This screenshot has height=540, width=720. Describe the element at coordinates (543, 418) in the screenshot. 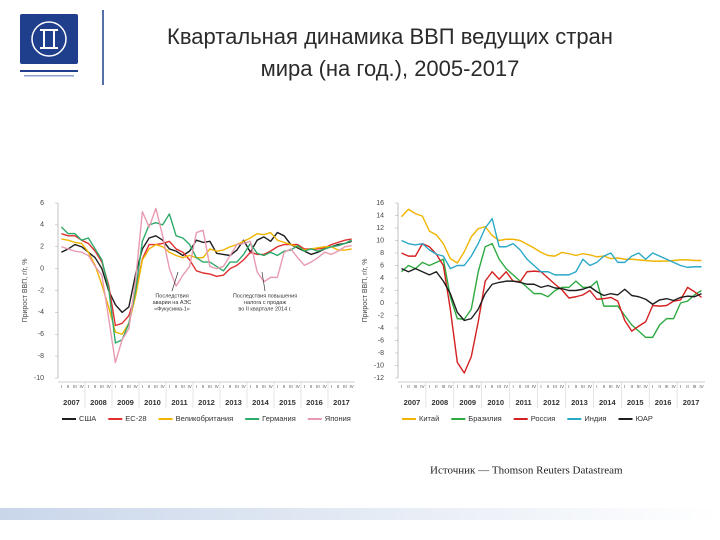

I see `legend-label: Россия` at that location.